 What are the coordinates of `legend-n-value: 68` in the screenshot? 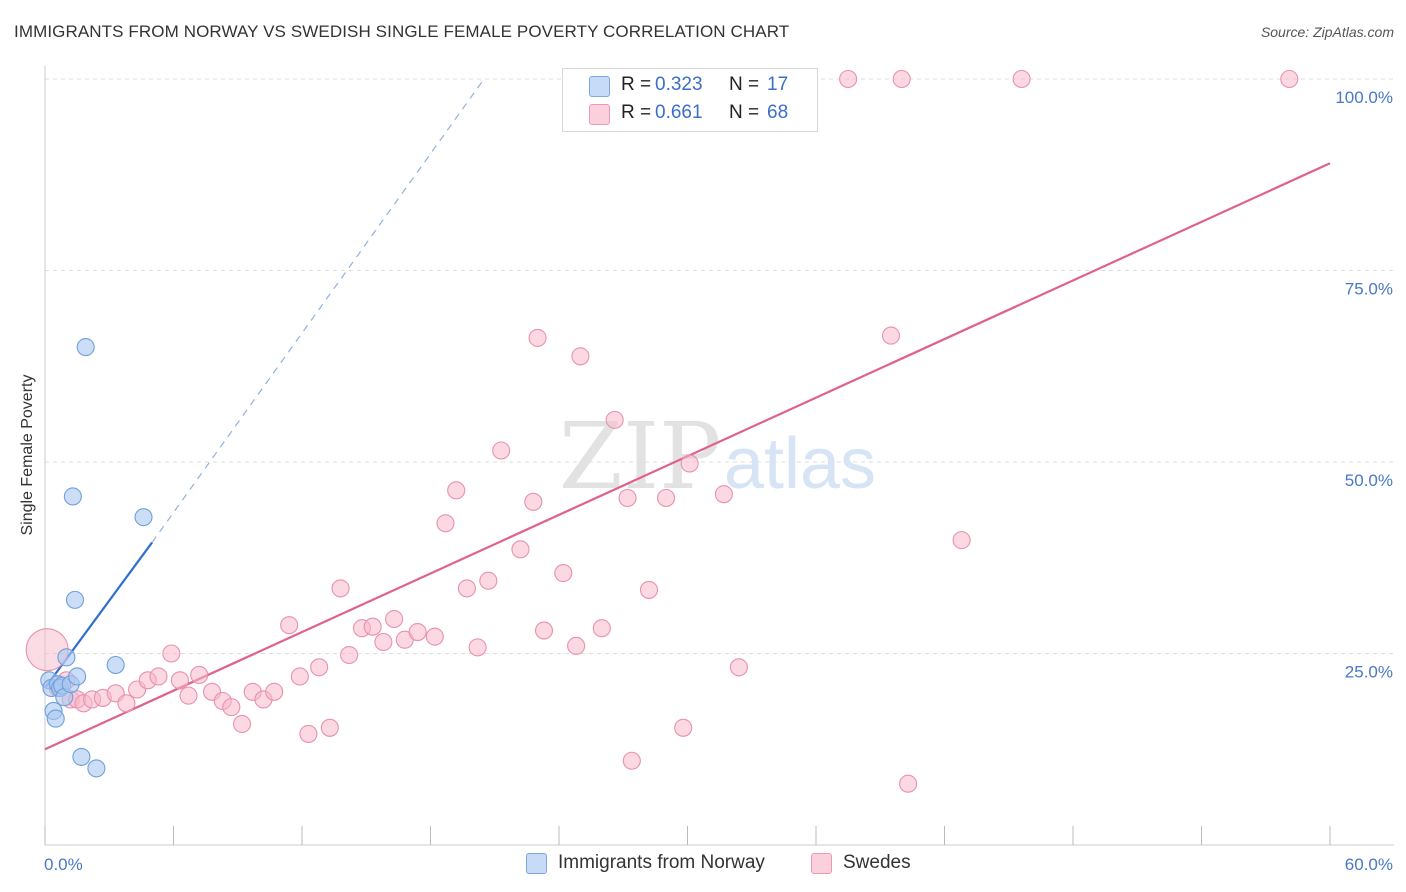 It's located at (778, 112).